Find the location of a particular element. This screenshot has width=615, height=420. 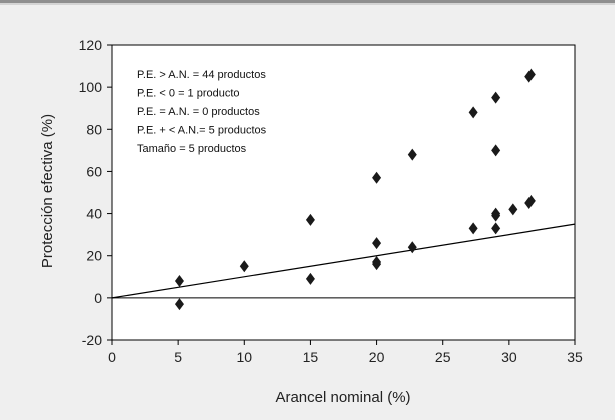

y-tick-label: 80 is located at coordinates (94, 129).